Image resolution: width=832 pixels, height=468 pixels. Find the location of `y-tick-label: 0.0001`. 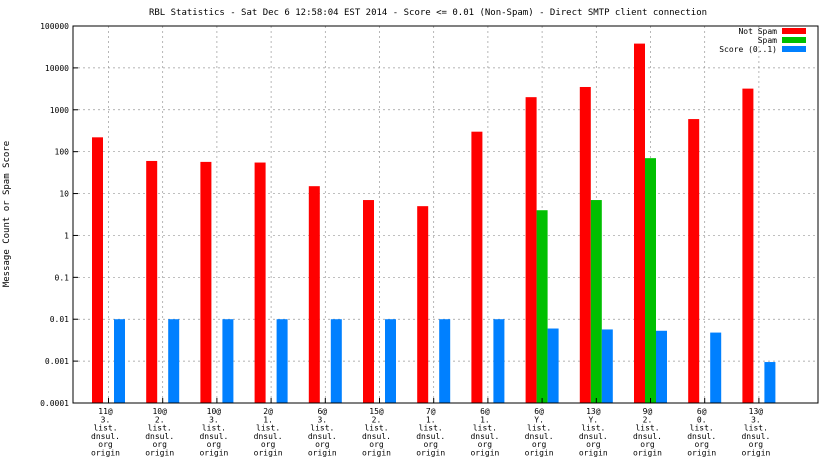

y-tick-label: 0.0001 is located at coordinates (54, 403).